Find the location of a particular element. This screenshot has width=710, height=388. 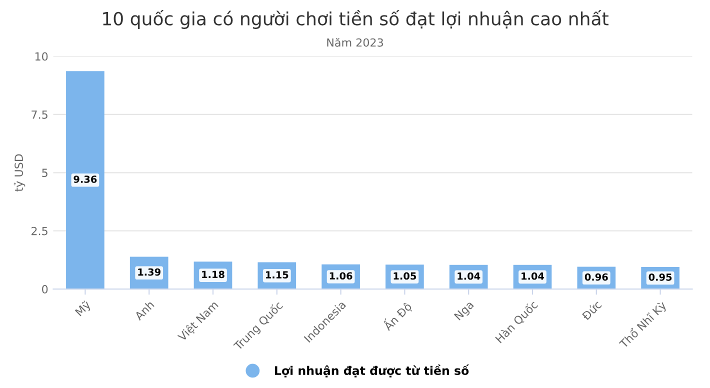

y-tick-label: 0 is located at coordinates (45, 289).